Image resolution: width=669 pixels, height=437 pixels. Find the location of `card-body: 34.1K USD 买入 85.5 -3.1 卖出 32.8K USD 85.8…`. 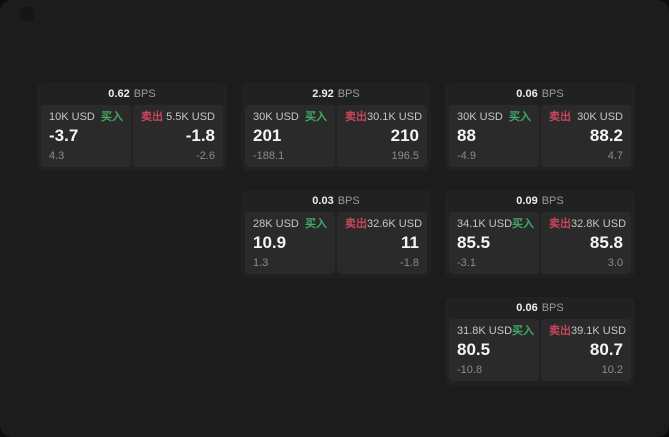

card-body: 34.1K USD 买入 85.5 -3.1 卖出 32.8K USD 85.8… is located at coordinates (540, 245).